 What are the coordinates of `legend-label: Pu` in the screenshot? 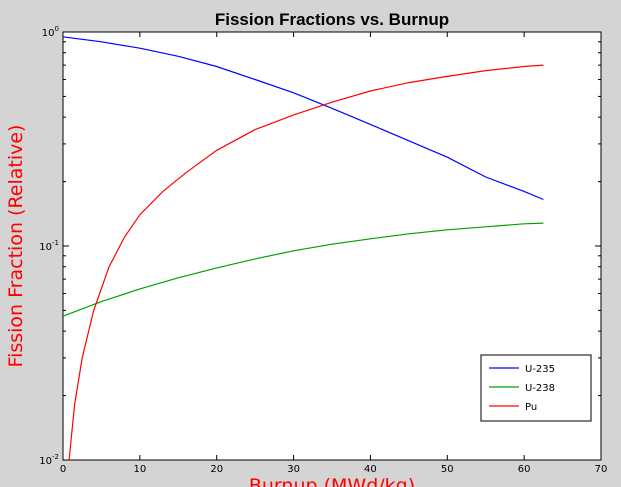 It's located at (531, 407).